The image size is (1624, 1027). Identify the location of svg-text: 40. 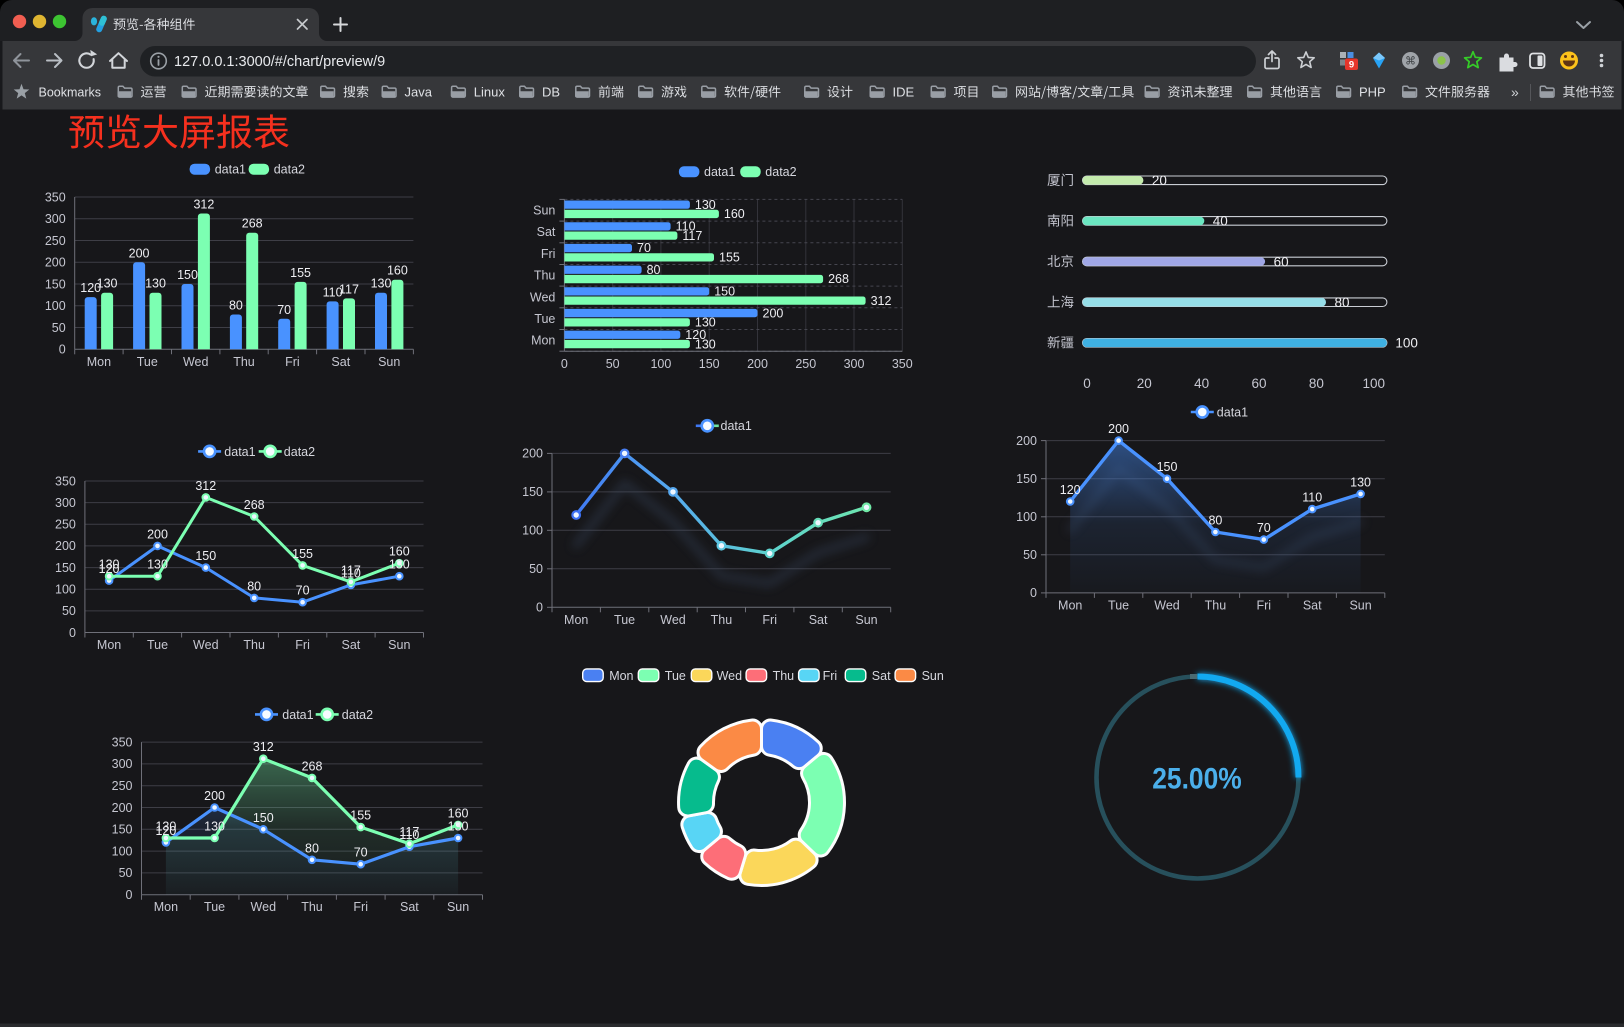
(1220, 221).